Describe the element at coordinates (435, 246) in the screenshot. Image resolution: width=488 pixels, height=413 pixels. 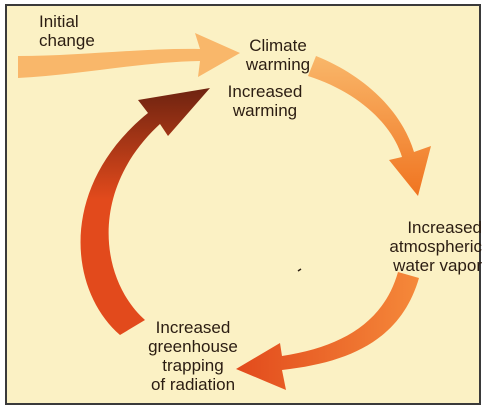
I see `water-vapor-label: Increased atmospheric water vapor` at that location.